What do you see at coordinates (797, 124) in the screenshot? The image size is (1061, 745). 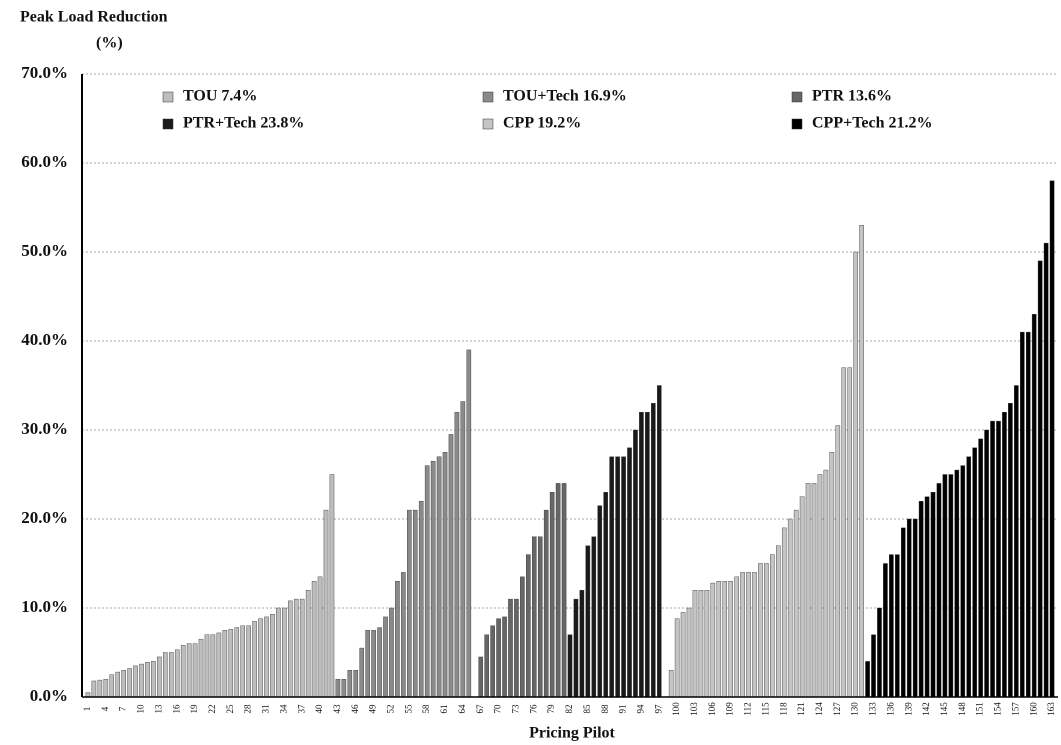 I see `legend-swatch` at bounding box center [797, 124].